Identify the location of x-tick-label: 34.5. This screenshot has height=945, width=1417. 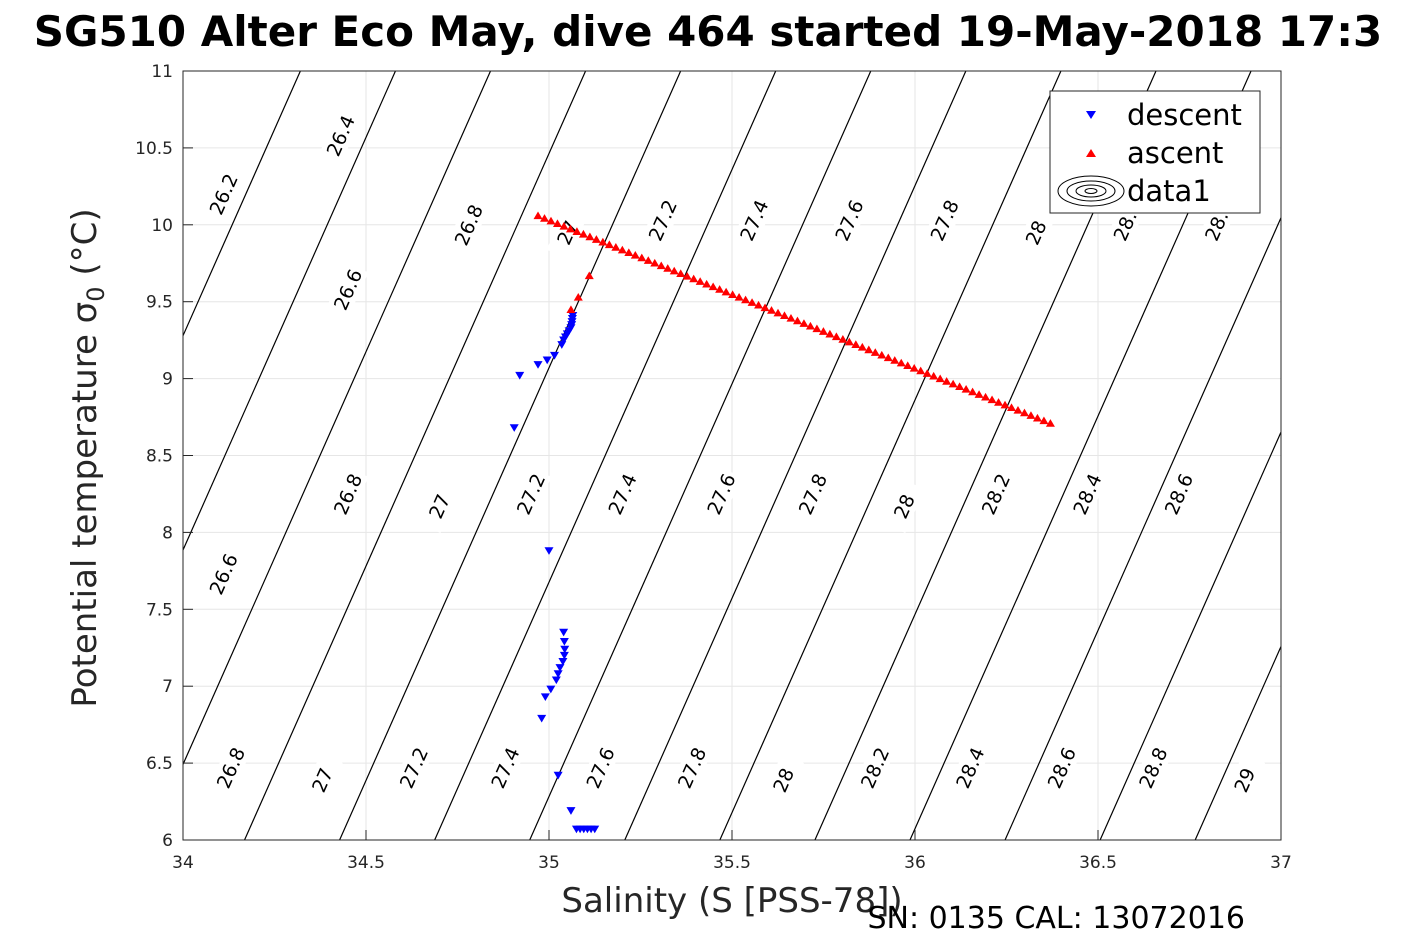
(366, 863).